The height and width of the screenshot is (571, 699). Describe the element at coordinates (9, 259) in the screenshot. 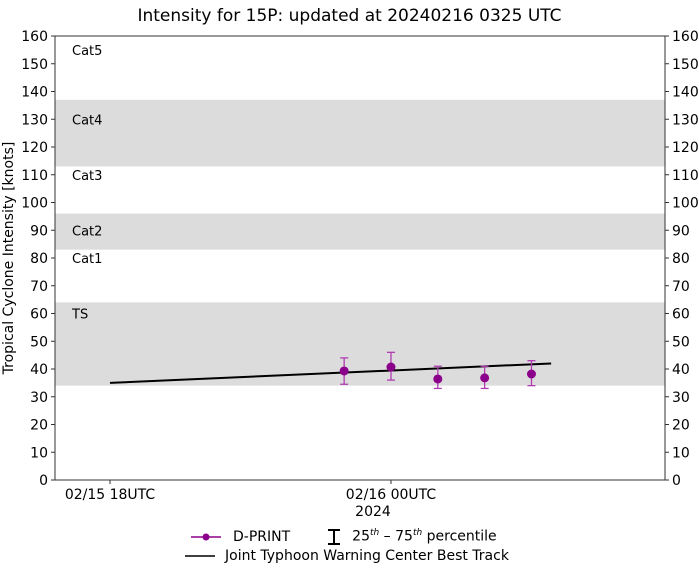

I see `y-axis-label: Tropical Cyclone Intensity [knots]` at that location.